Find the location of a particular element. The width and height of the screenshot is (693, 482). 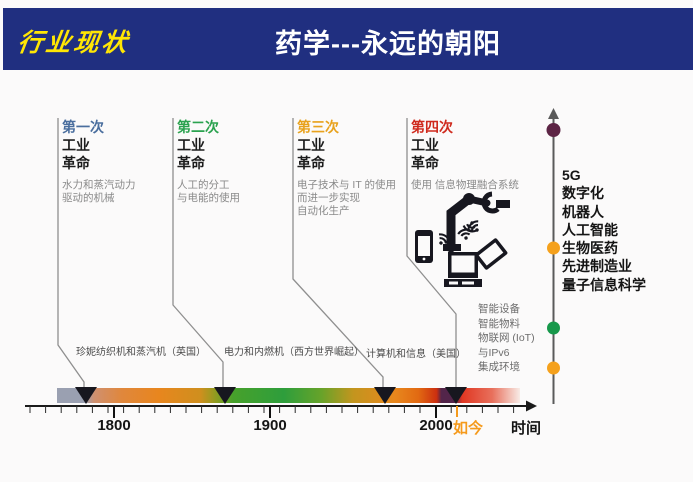

year-label-1900: 1900 is located at coordinates (270, 425).